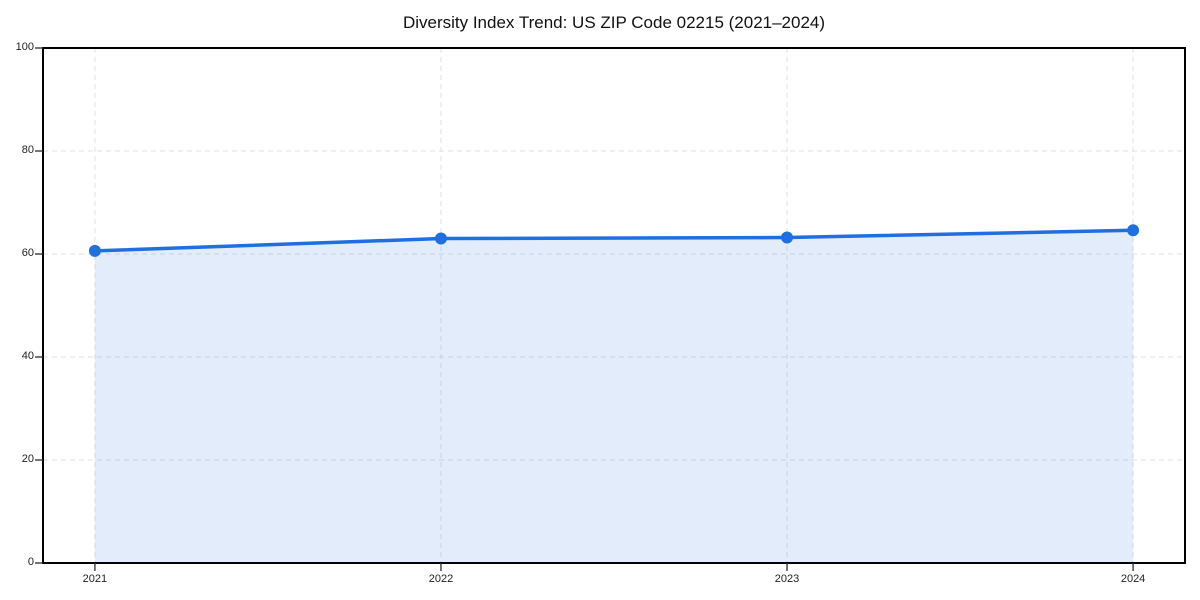  What do you see at coordinates (24, 47) in the screenshot?
I see `y-axis-tick-label: 100` at bounding box center [24, 47].